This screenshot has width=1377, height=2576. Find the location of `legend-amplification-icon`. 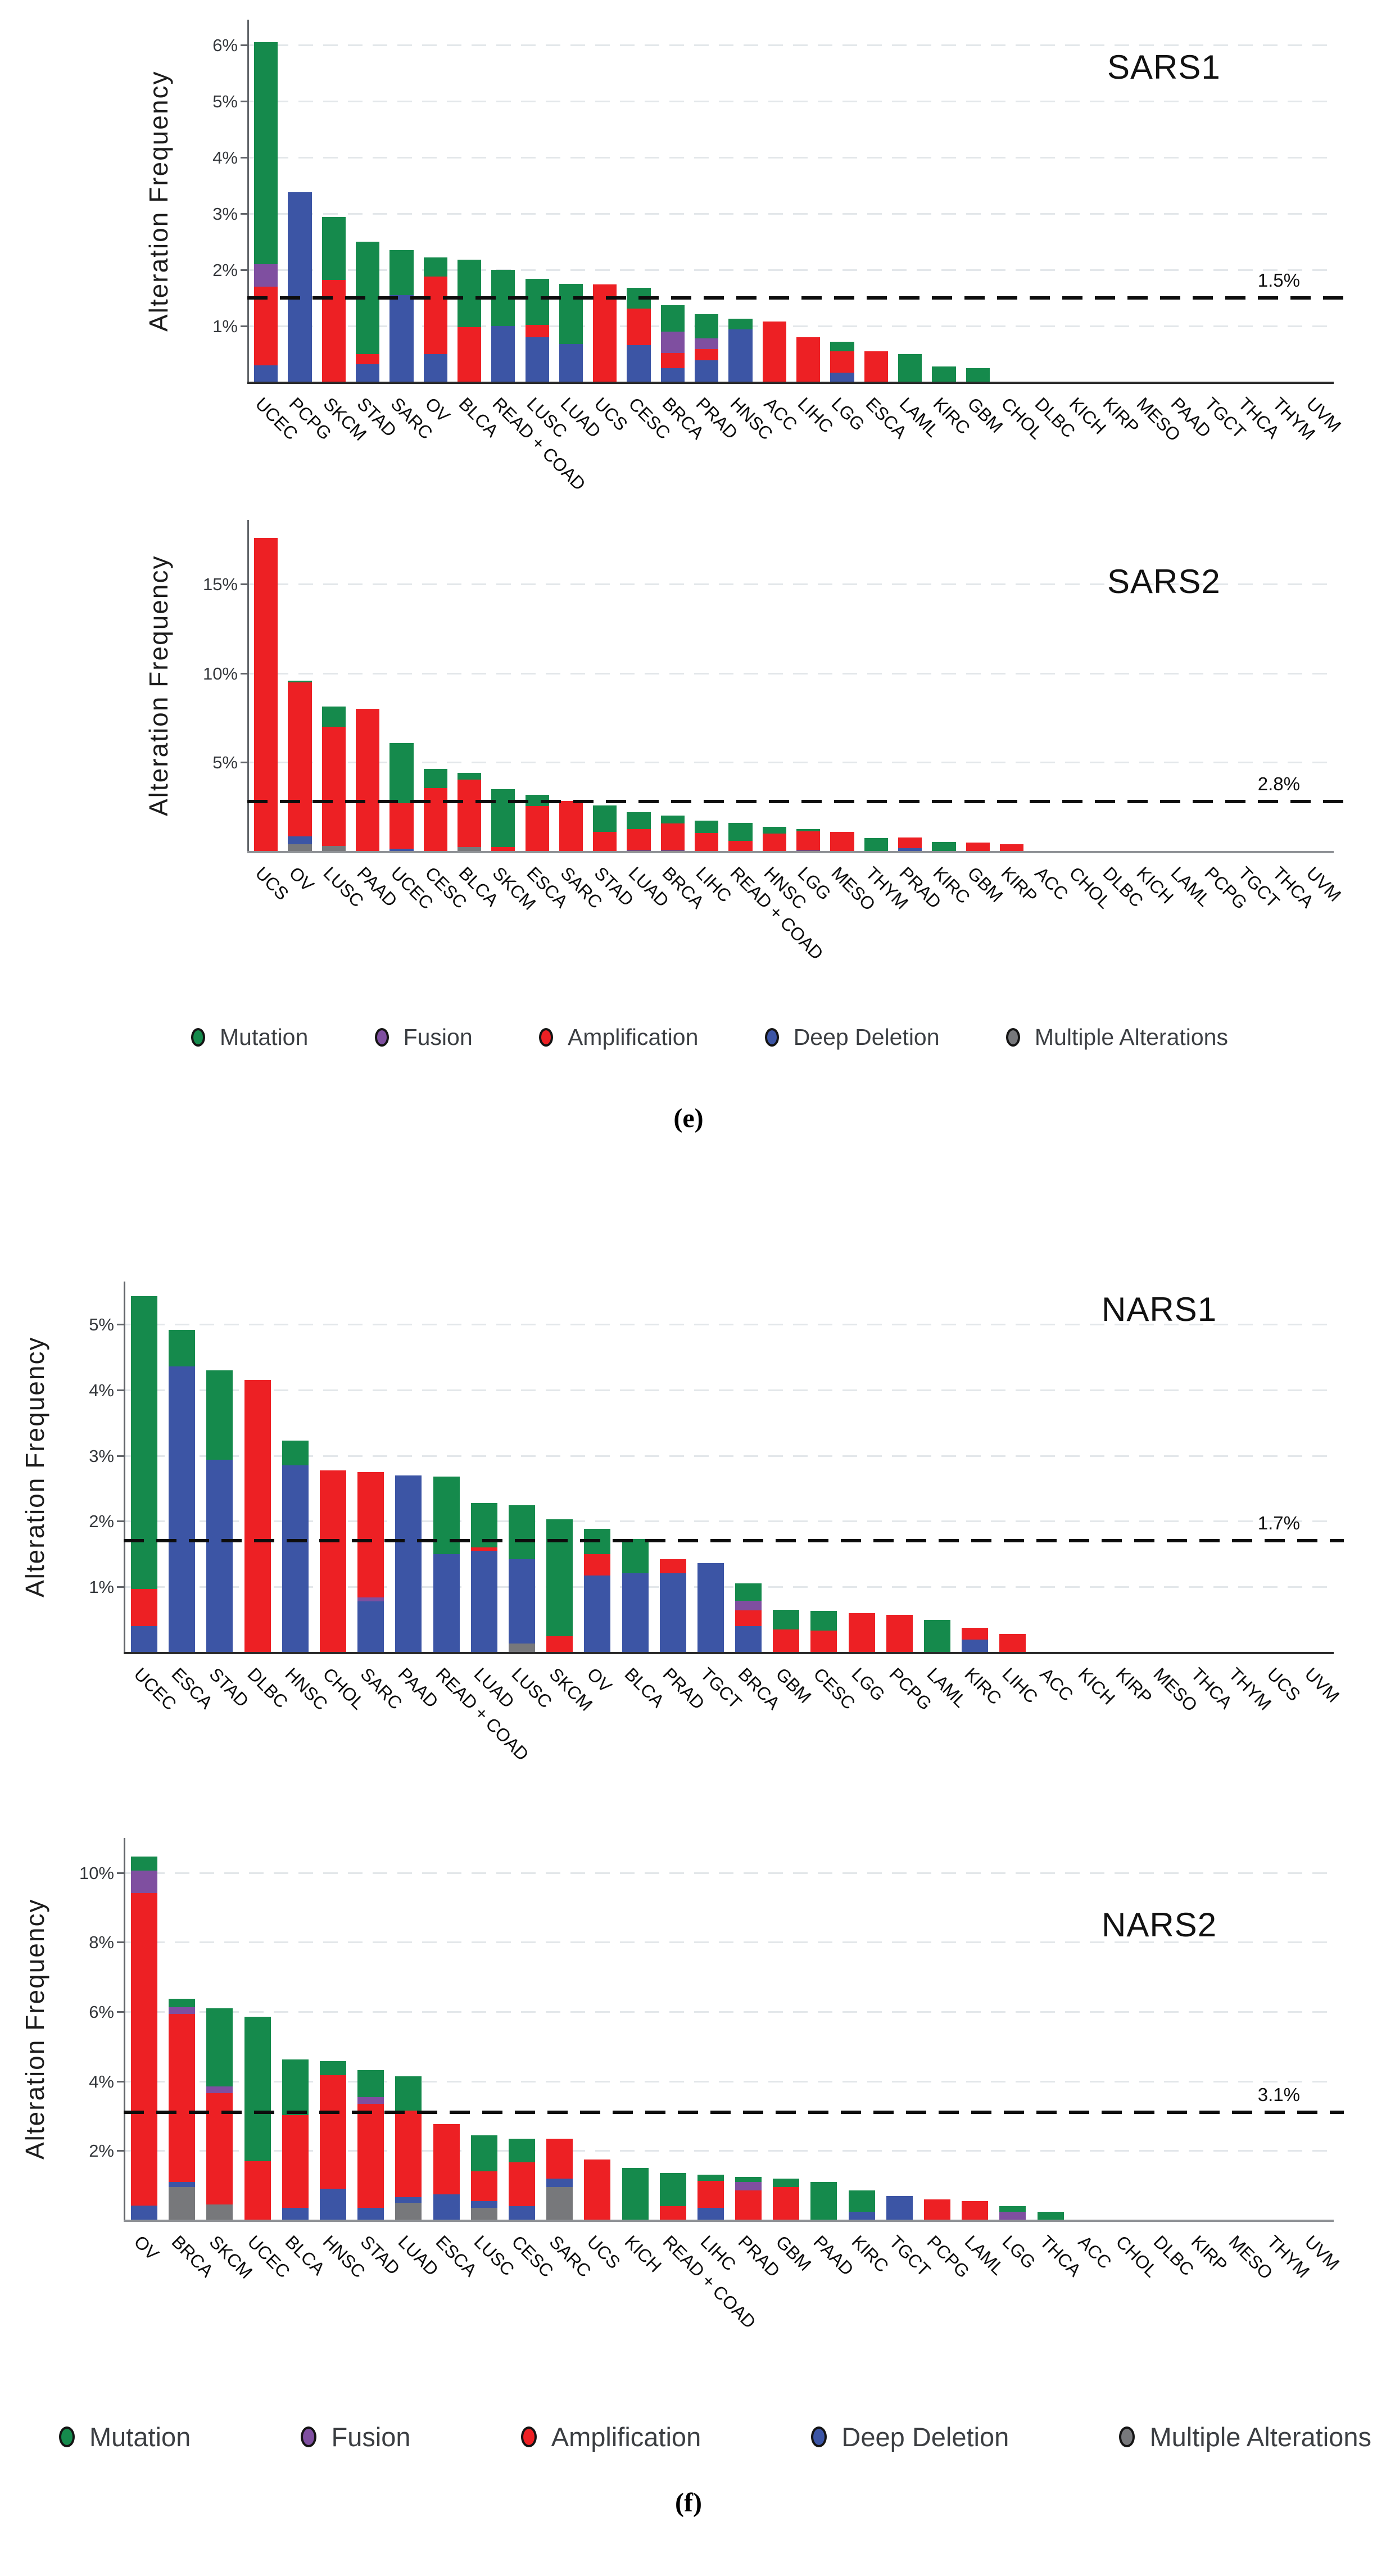

legend-amplification-icon is located at coordinates (545, 1037).